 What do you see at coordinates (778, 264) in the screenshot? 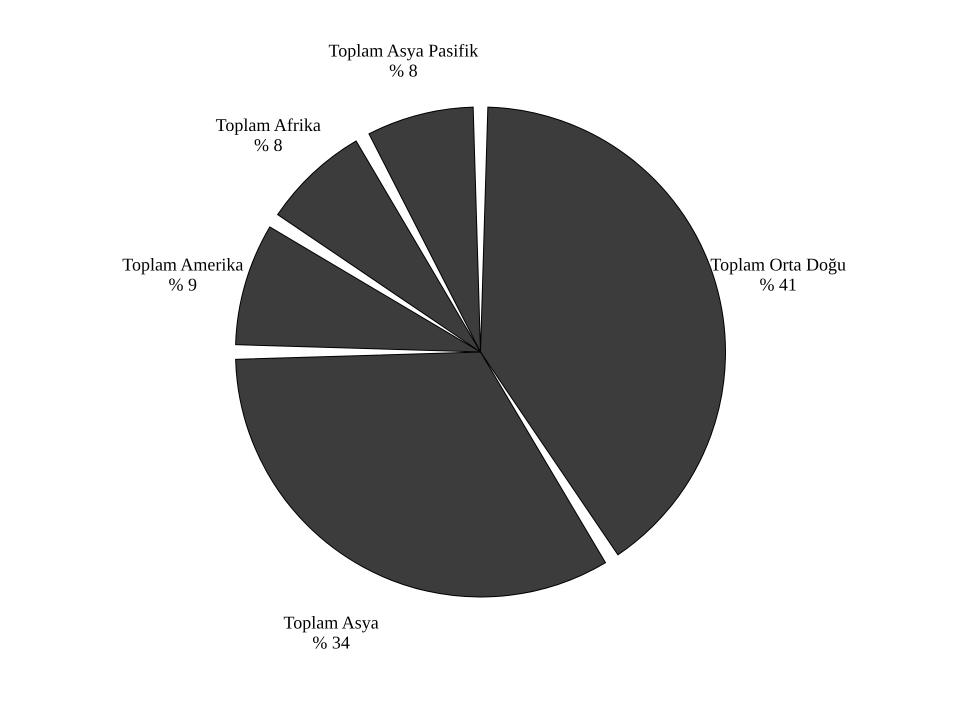
I see `slice-label: Toplam Orta Doğu` at bounding box center [778, 264].